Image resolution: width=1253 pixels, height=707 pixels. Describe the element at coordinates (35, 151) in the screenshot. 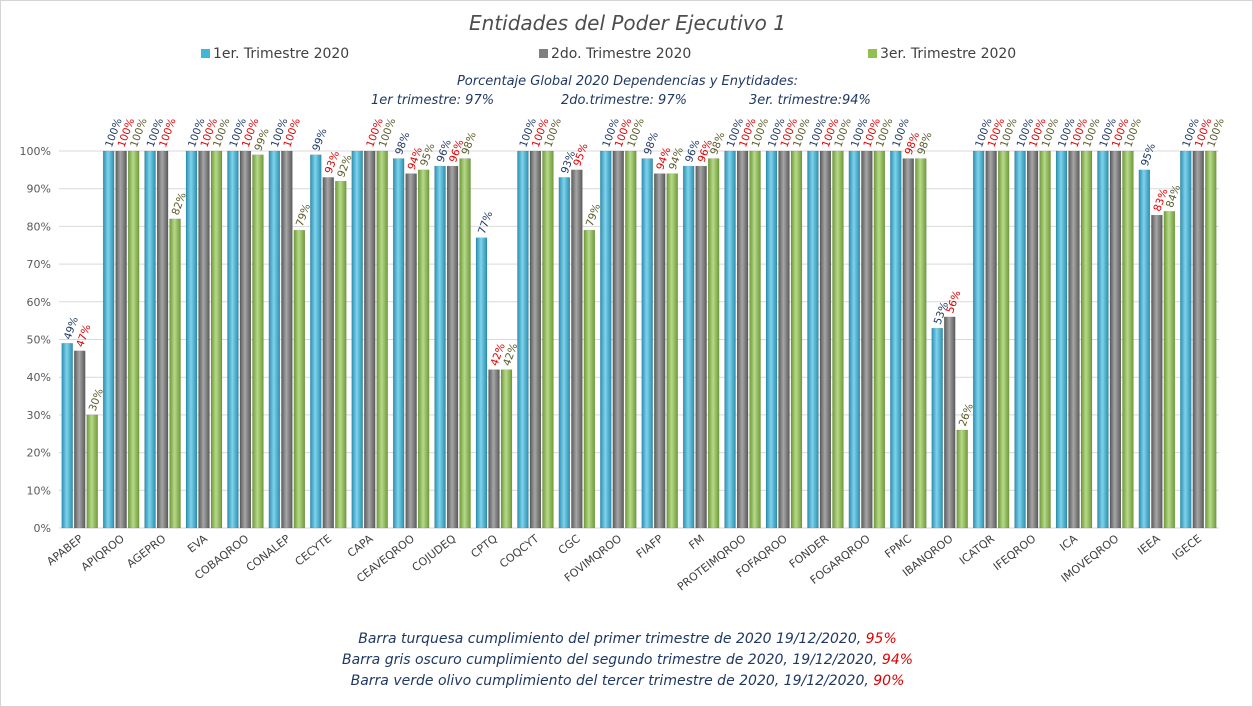

I see `y-tick-label: 100%` at that location.